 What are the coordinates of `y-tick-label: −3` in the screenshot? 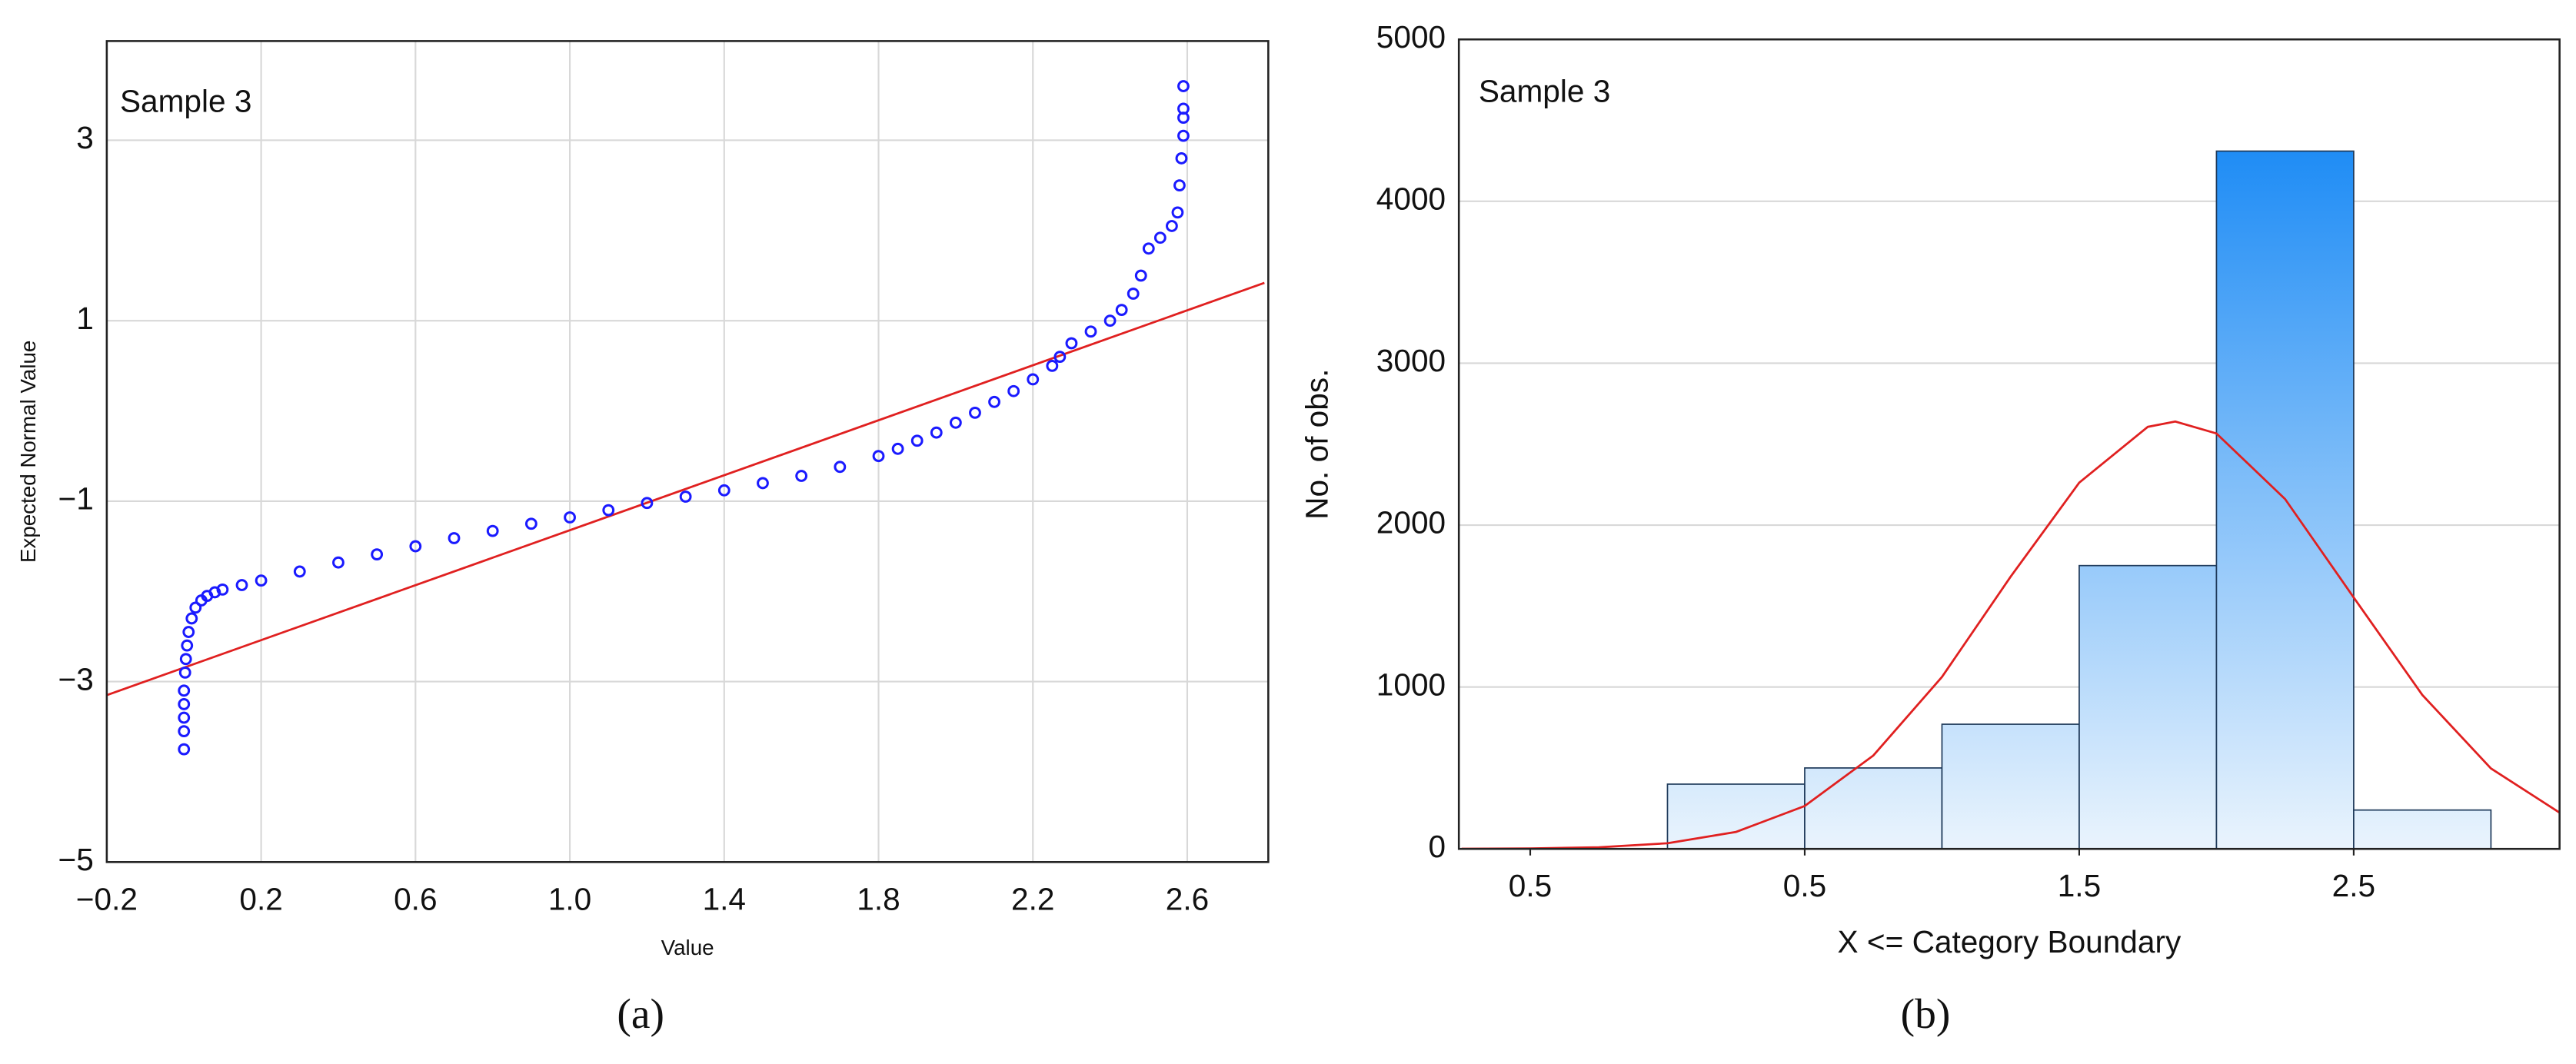 It's located at (76, 679).